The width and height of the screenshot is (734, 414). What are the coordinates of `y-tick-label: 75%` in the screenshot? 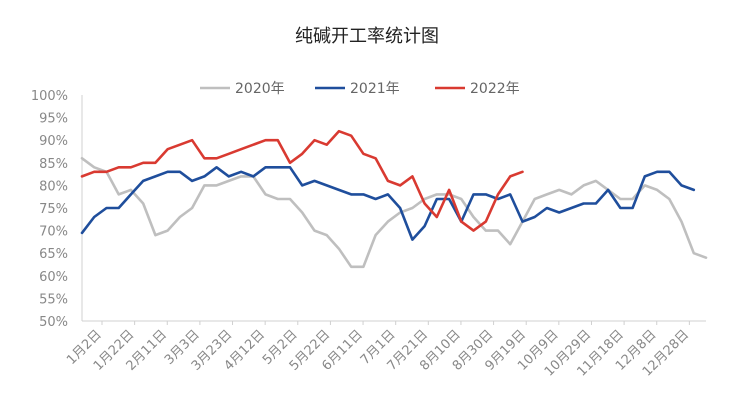 It's located at (53, 209).